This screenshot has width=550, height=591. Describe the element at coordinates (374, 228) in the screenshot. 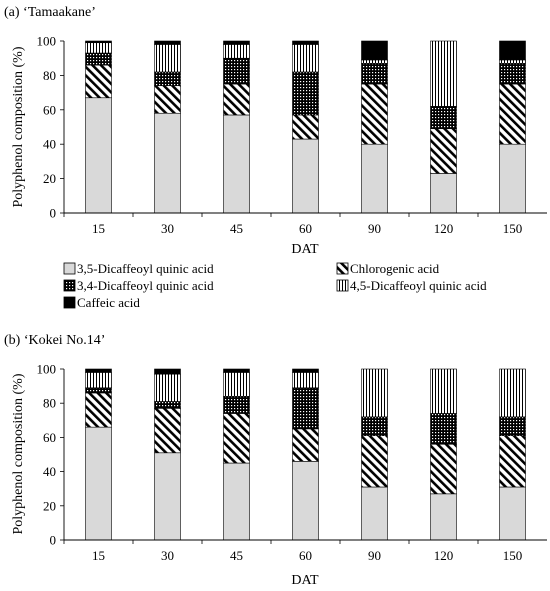

I see `panel-a-x-tick-label: 90` at that location.